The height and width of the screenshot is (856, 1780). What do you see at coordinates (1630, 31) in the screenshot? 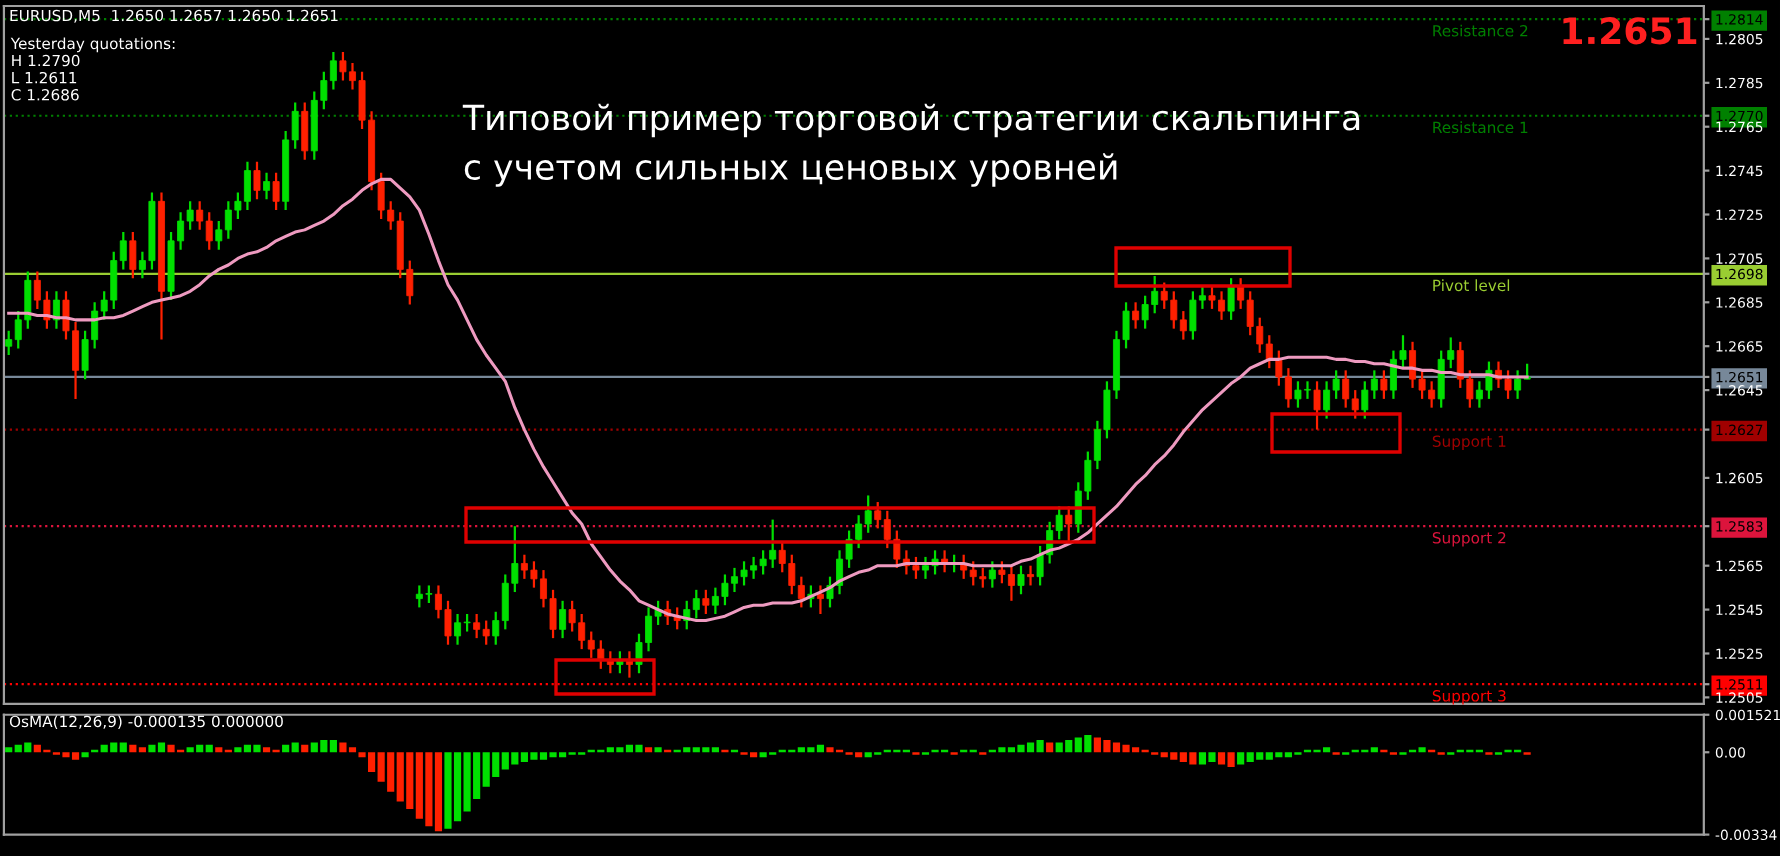
I see `annotation: 1.2651` at bounding box center [1630, 31].